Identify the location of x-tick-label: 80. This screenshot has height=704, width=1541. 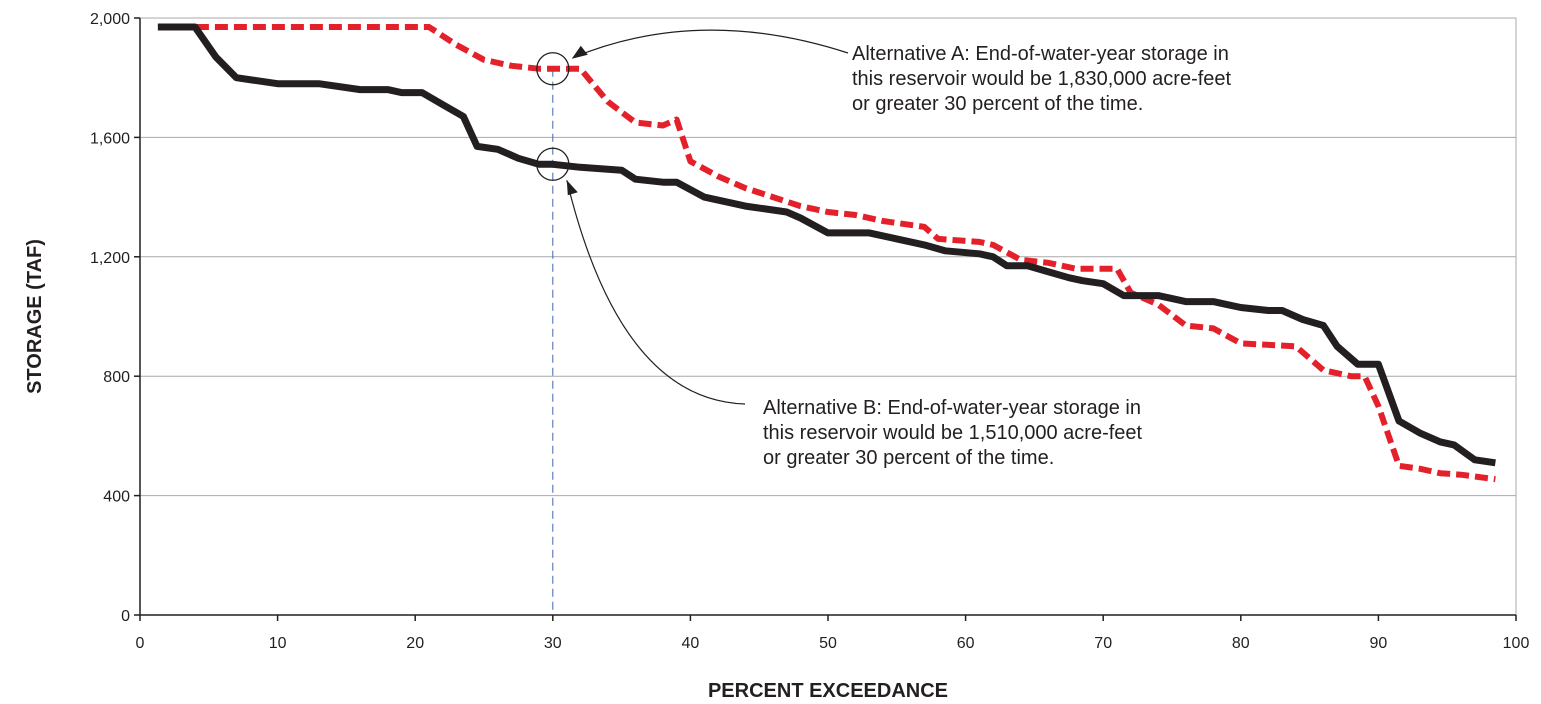
(1241, 643).